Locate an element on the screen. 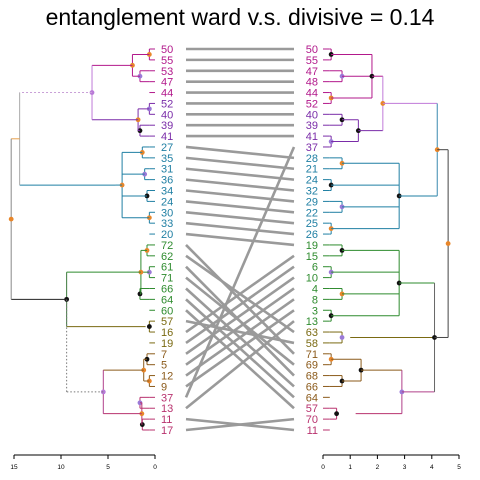 The image size is (480, 480). left-leaf-label: 72 is located at coordinates (167, 246).